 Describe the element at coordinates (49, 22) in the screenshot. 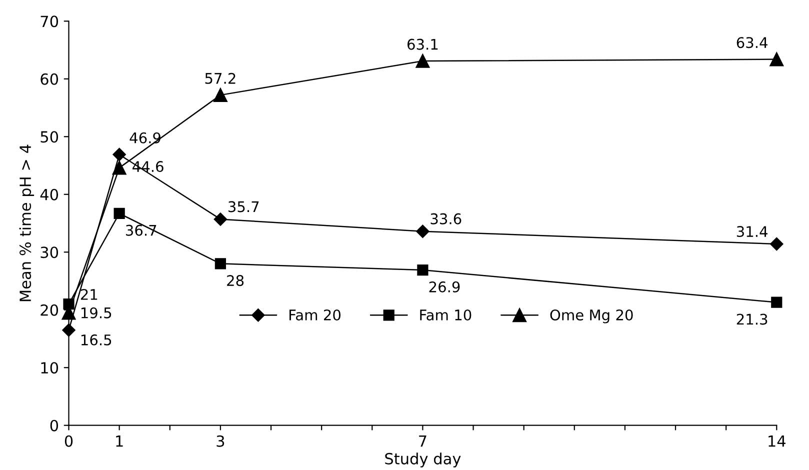

I see `y-tick-label: 70` at that location.